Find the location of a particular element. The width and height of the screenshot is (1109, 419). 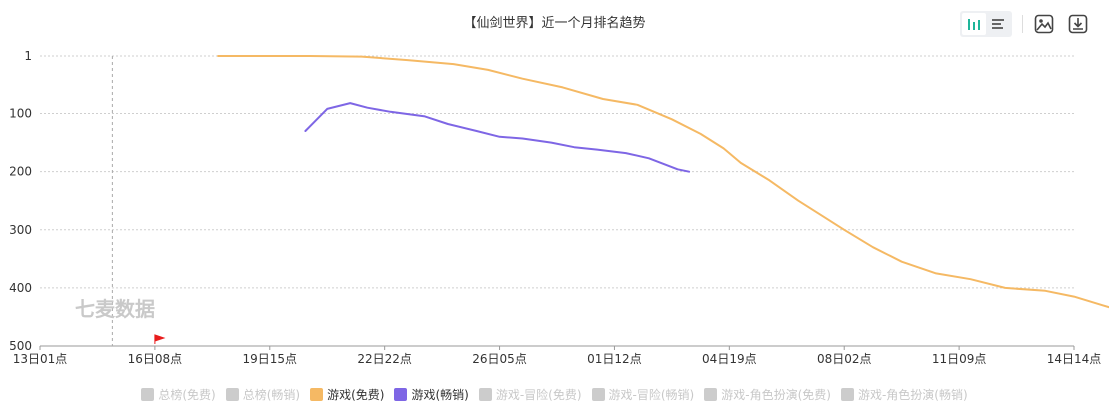

legend-label: 总榜(免费) is located at coordinates (187, 395).